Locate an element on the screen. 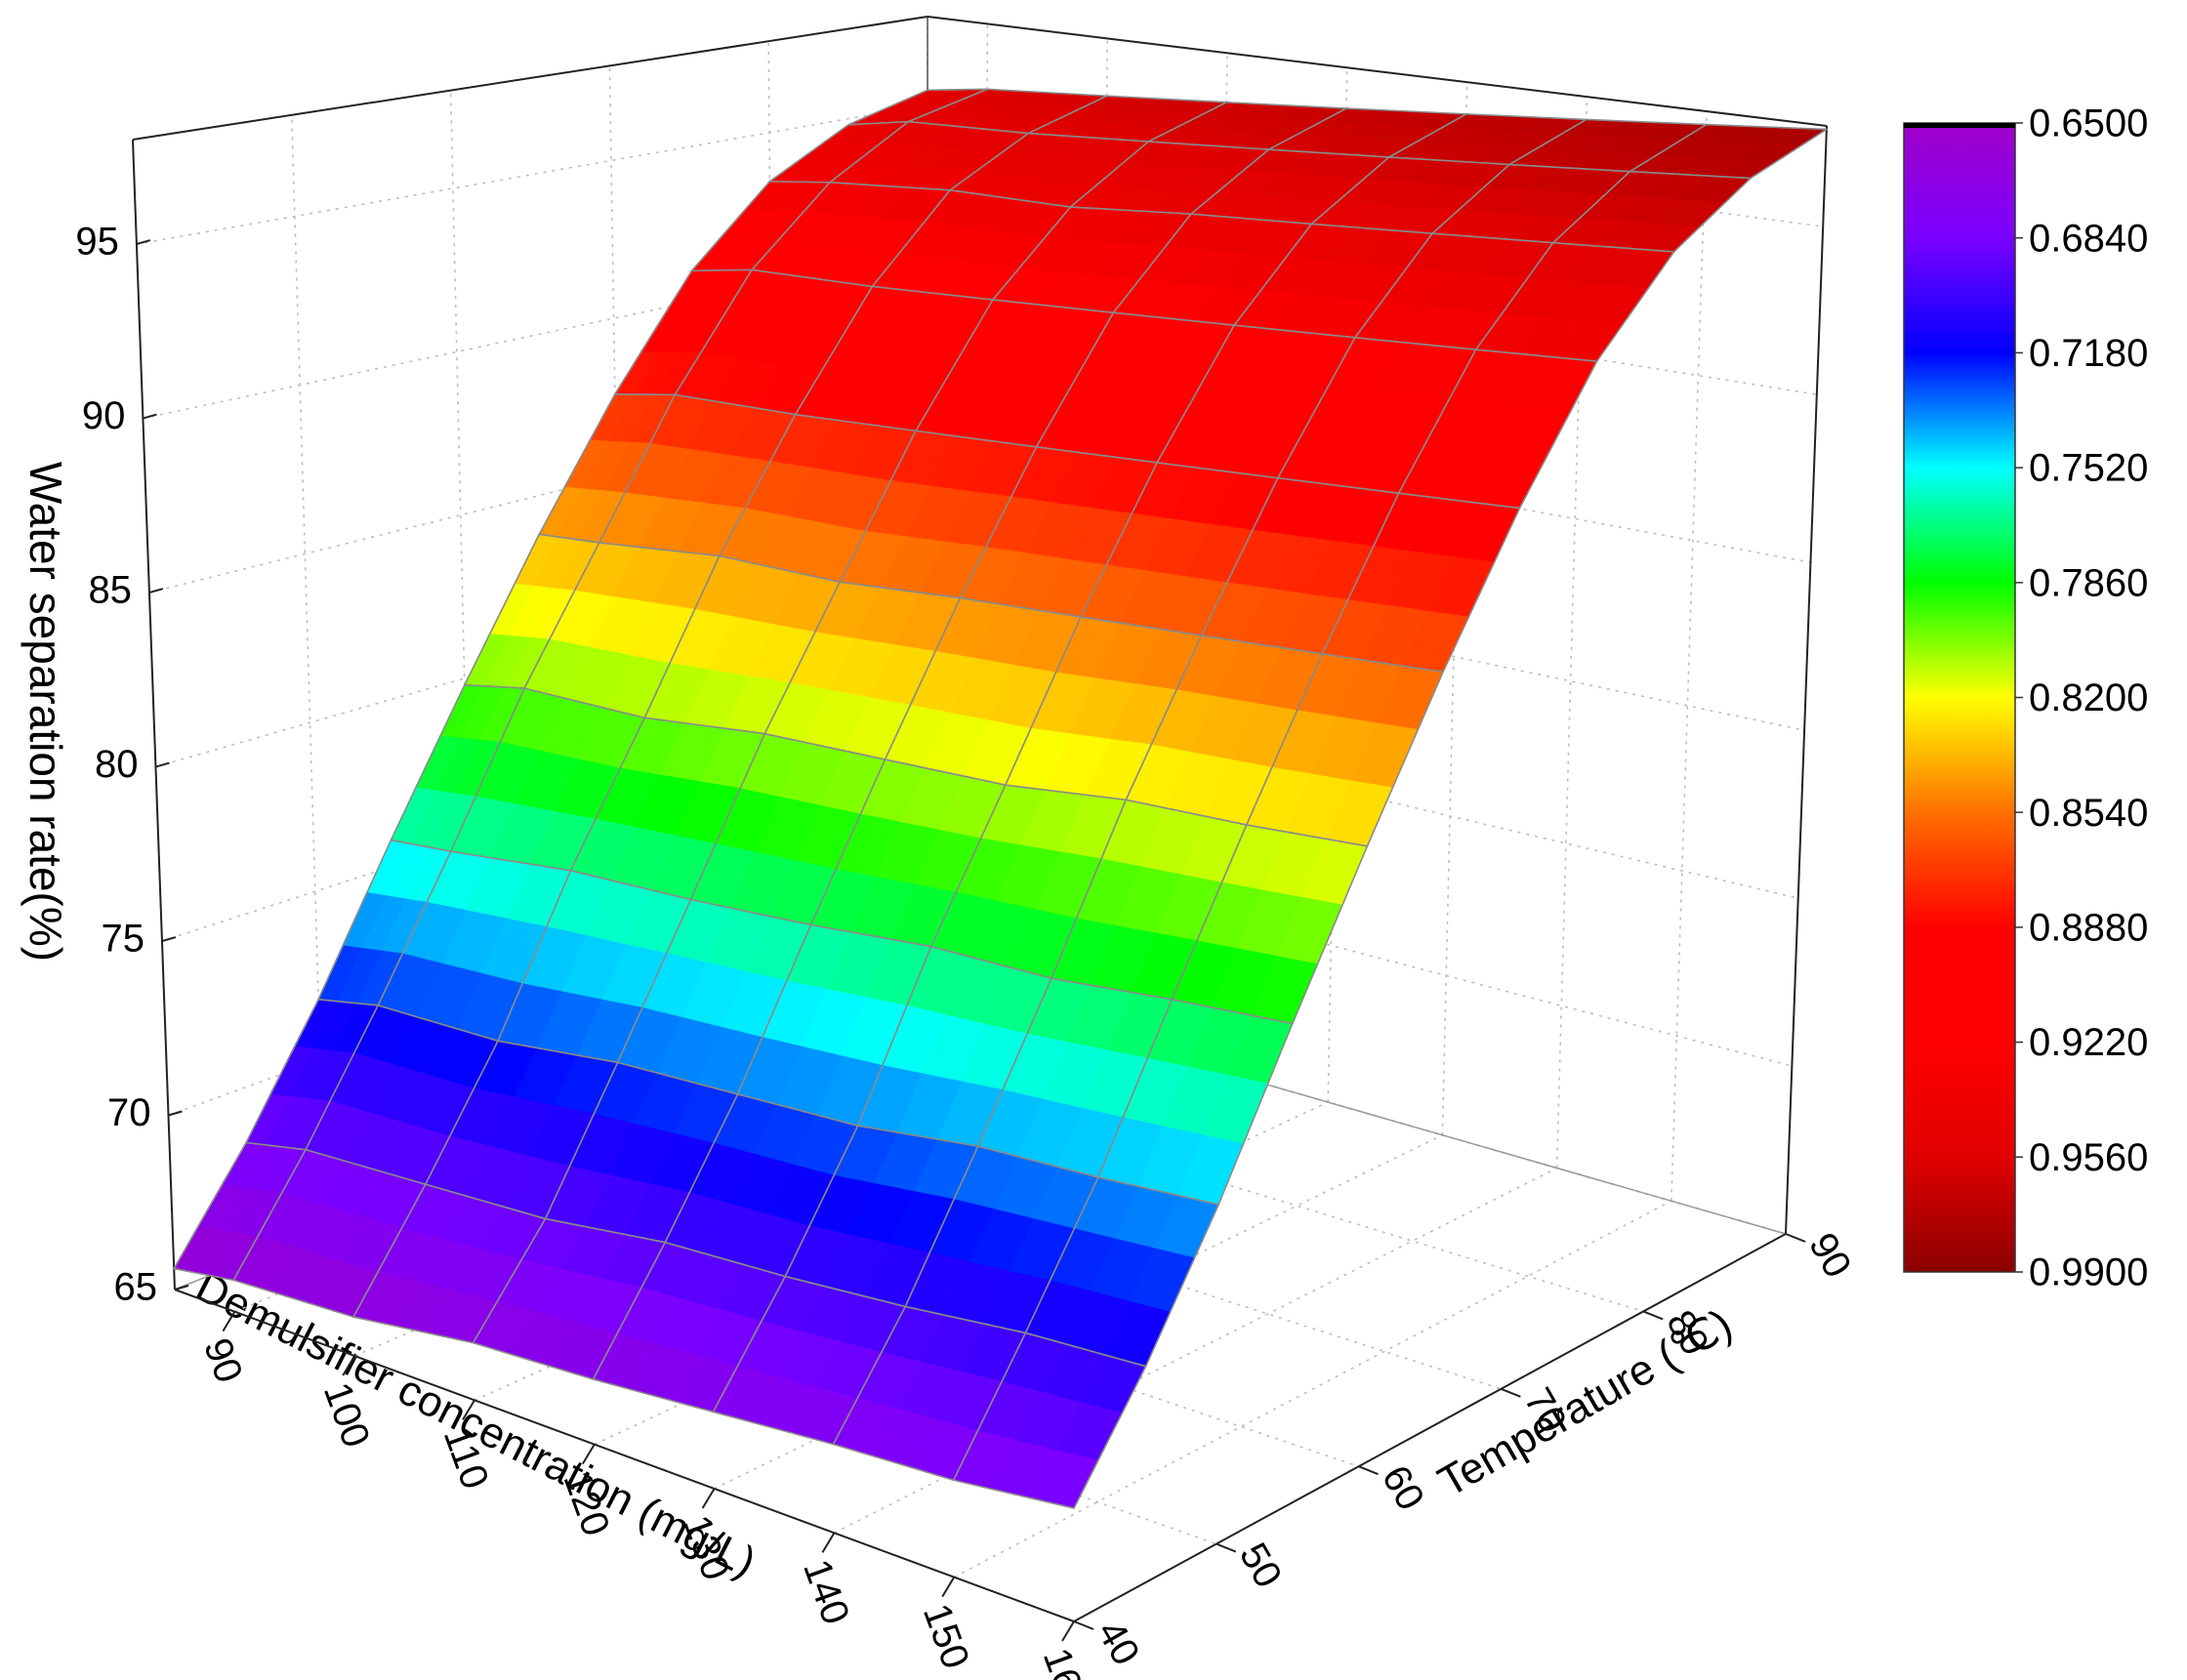 This screenshot has width=2187, height=1680. colorbar-tick-label: 0.9560 is located at coordinates (2088, 1157).